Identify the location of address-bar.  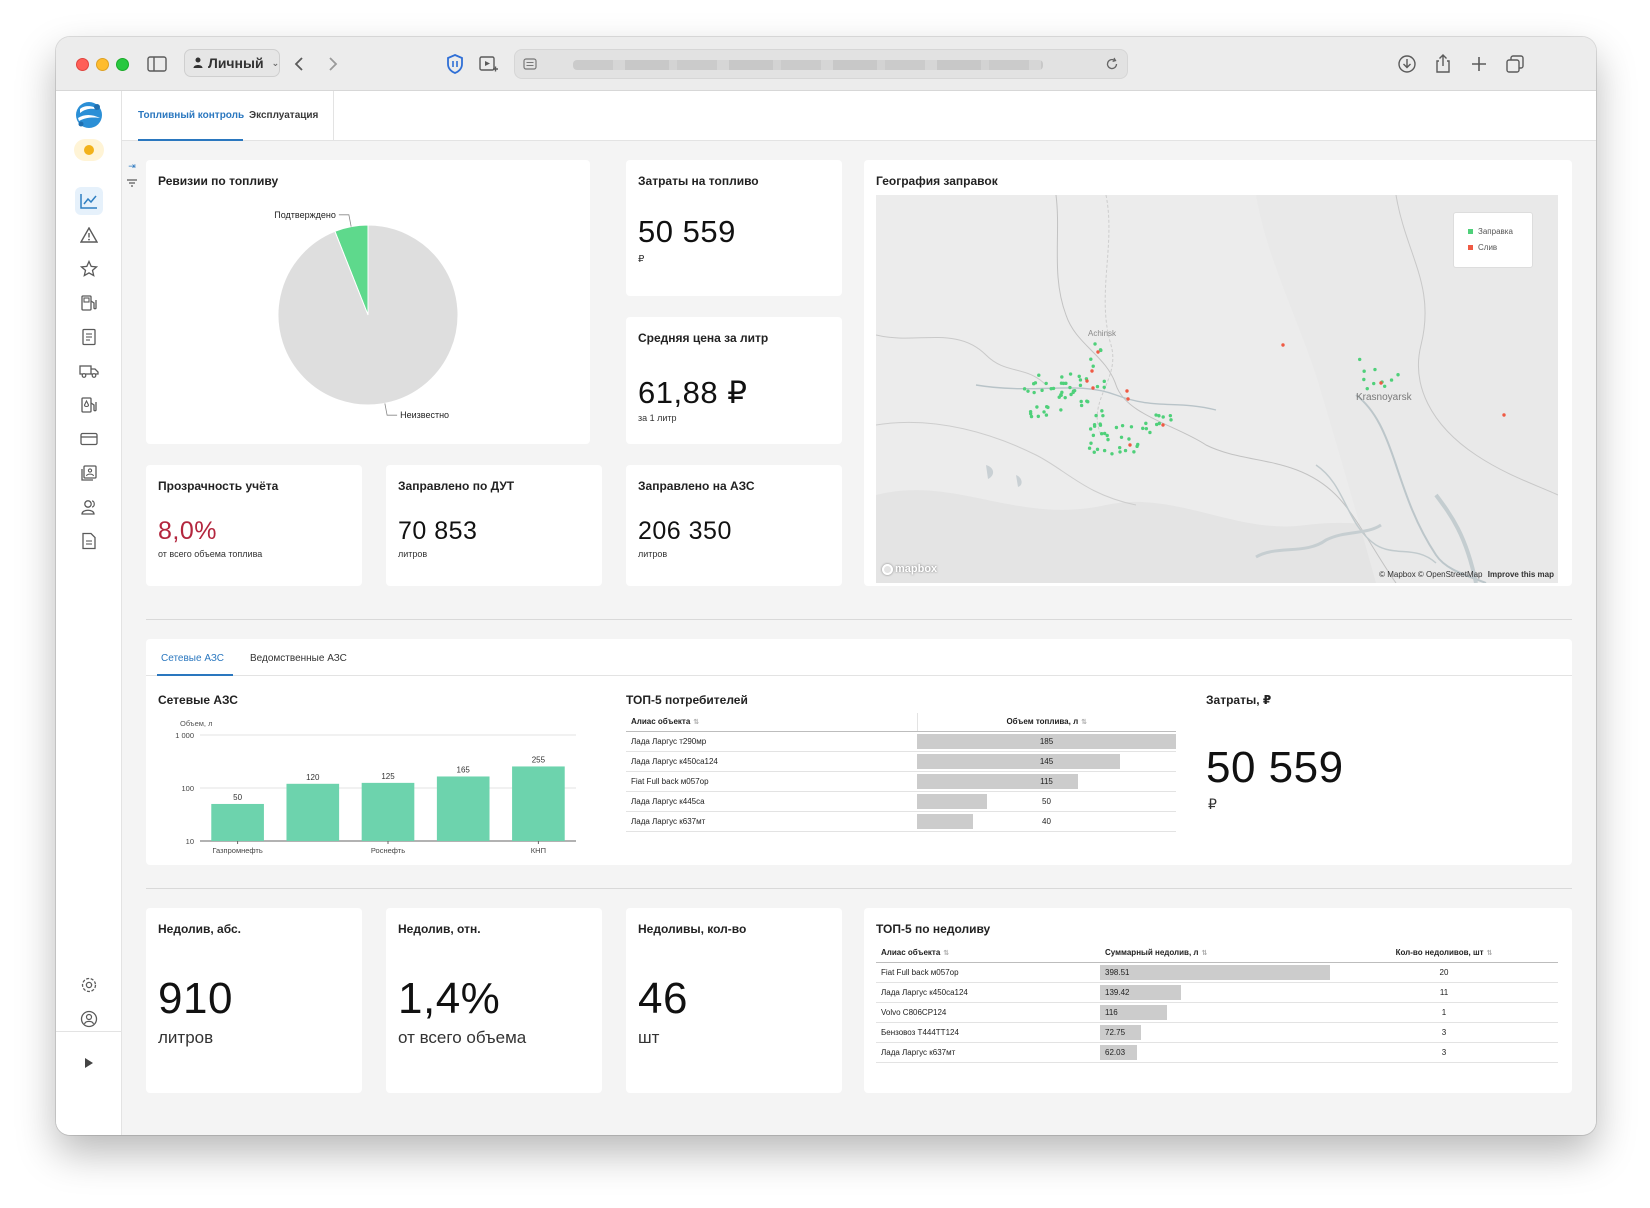
(821, 64).